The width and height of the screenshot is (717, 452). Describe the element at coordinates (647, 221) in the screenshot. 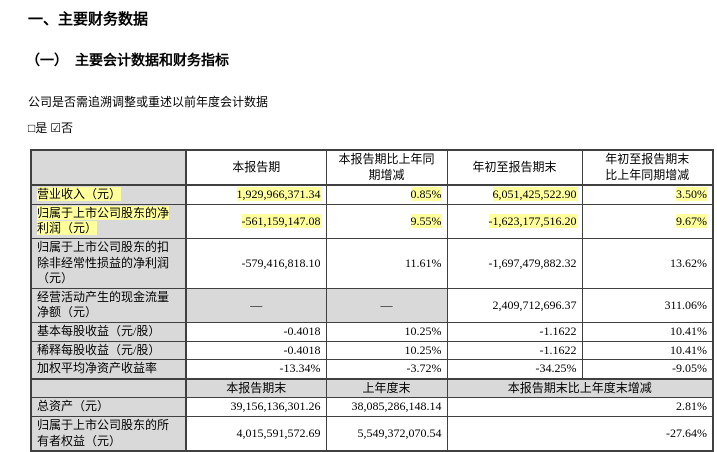

I see `value-cell: 9.67%` at that location.